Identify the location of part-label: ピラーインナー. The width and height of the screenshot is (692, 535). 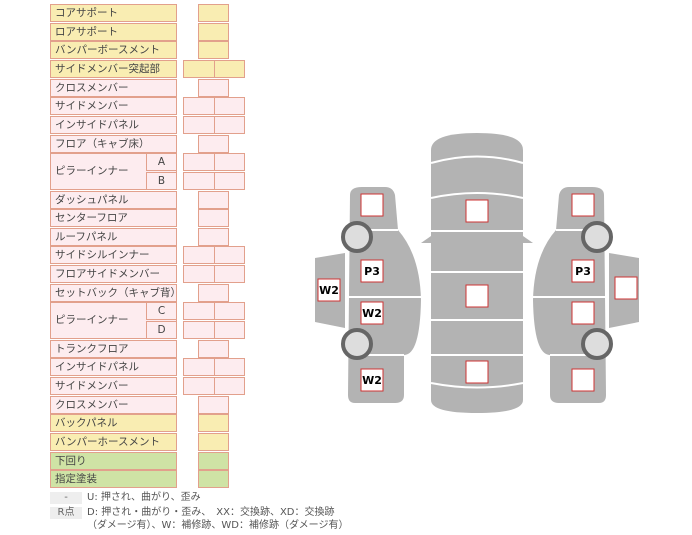
(113, 321).